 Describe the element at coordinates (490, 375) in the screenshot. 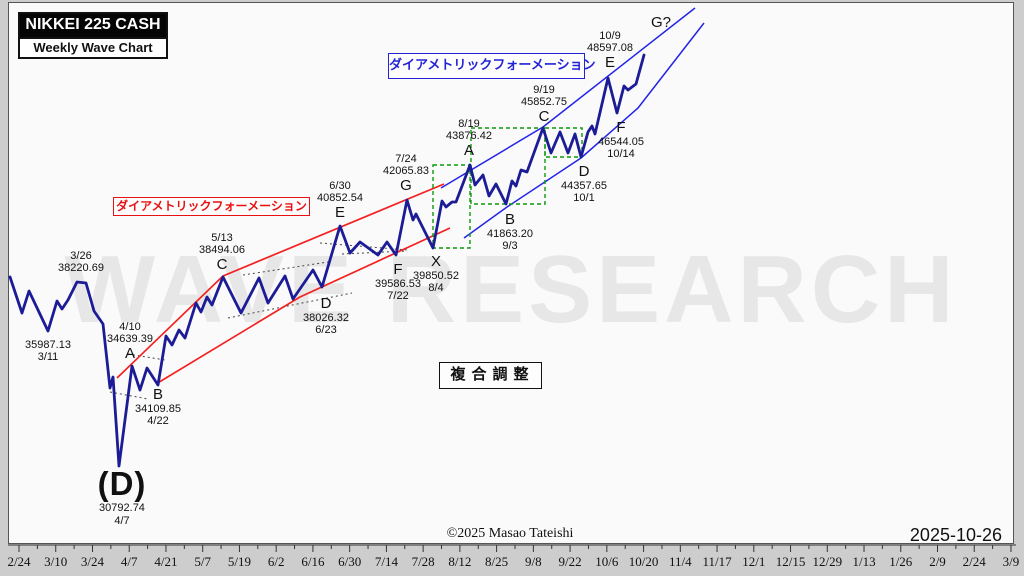

I see `composite-correction-label: 複合調整` at that location.